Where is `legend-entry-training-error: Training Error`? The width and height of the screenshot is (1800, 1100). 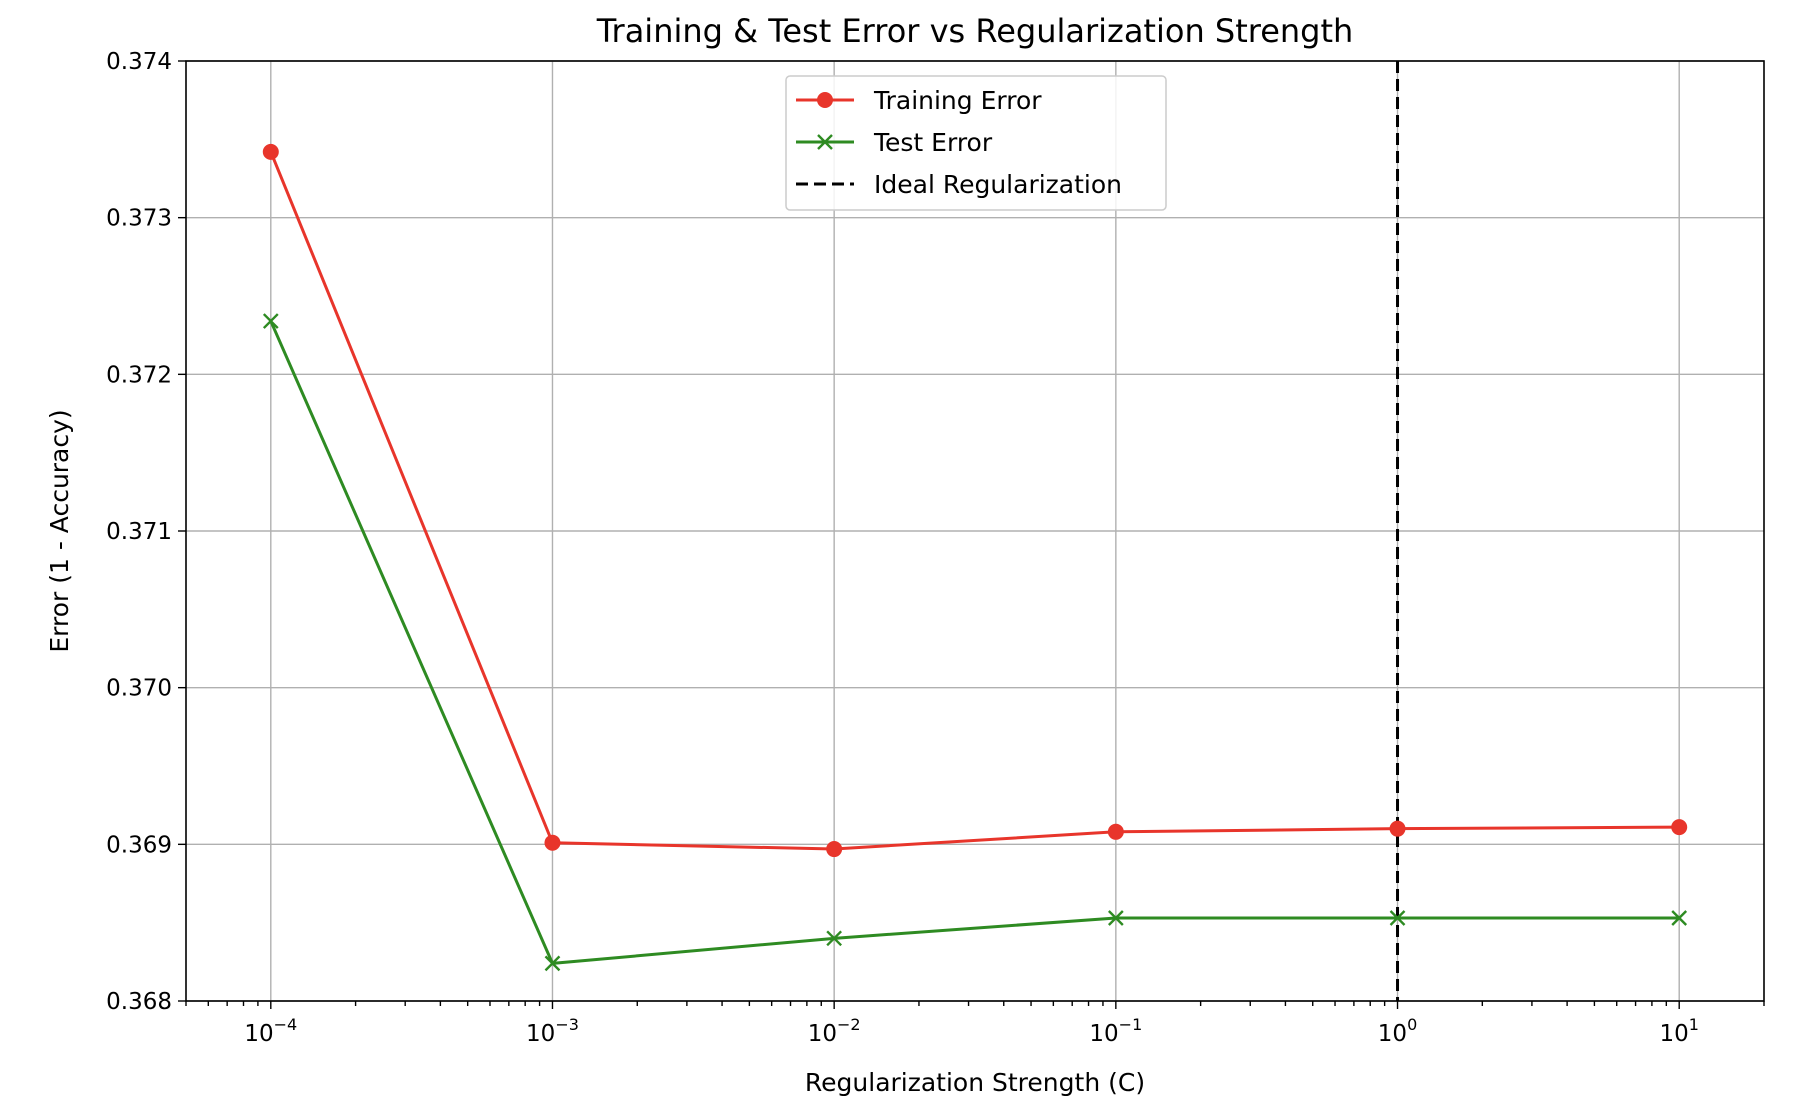
legend-entry-training-error: Training Error is located at coordinates (919, 100).